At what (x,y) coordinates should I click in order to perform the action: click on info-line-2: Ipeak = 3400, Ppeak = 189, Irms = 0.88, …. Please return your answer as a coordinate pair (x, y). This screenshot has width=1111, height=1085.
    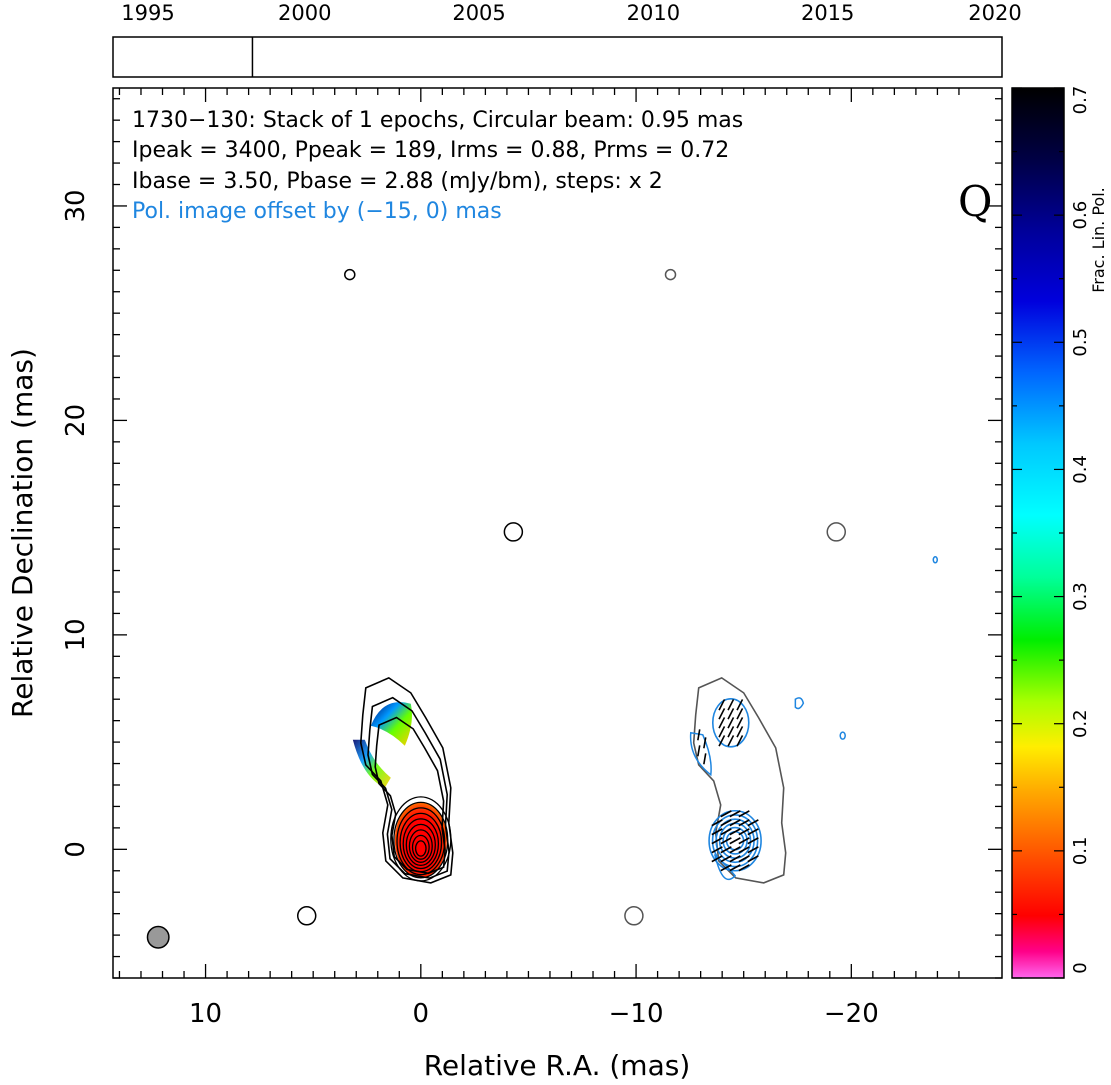
    Looking at the image, I should click on (430, 150).